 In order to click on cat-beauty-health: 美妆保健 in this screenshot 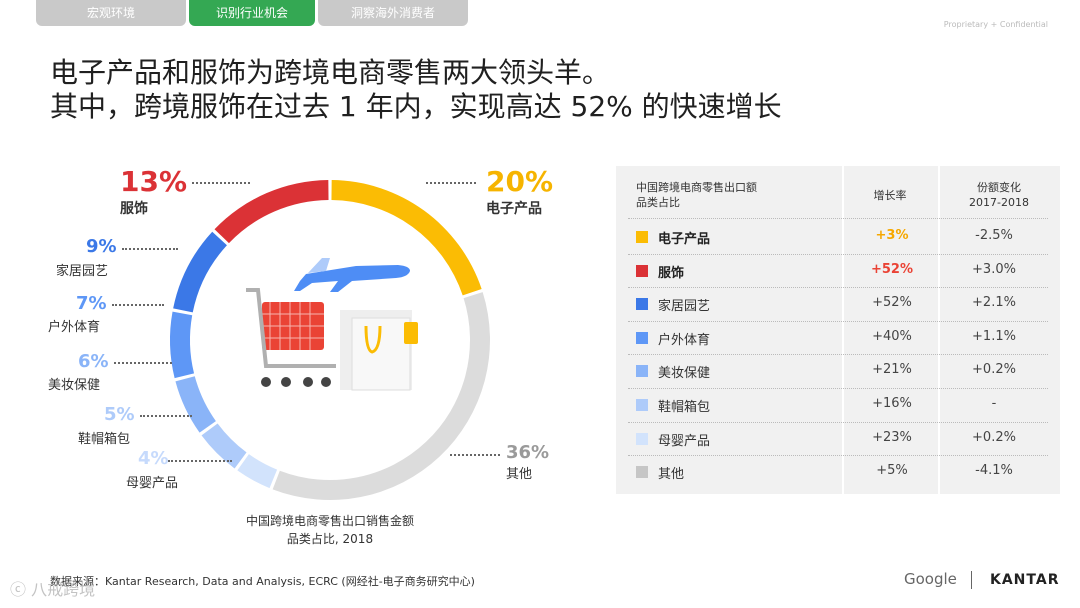, I will do `click(74, 385)`.